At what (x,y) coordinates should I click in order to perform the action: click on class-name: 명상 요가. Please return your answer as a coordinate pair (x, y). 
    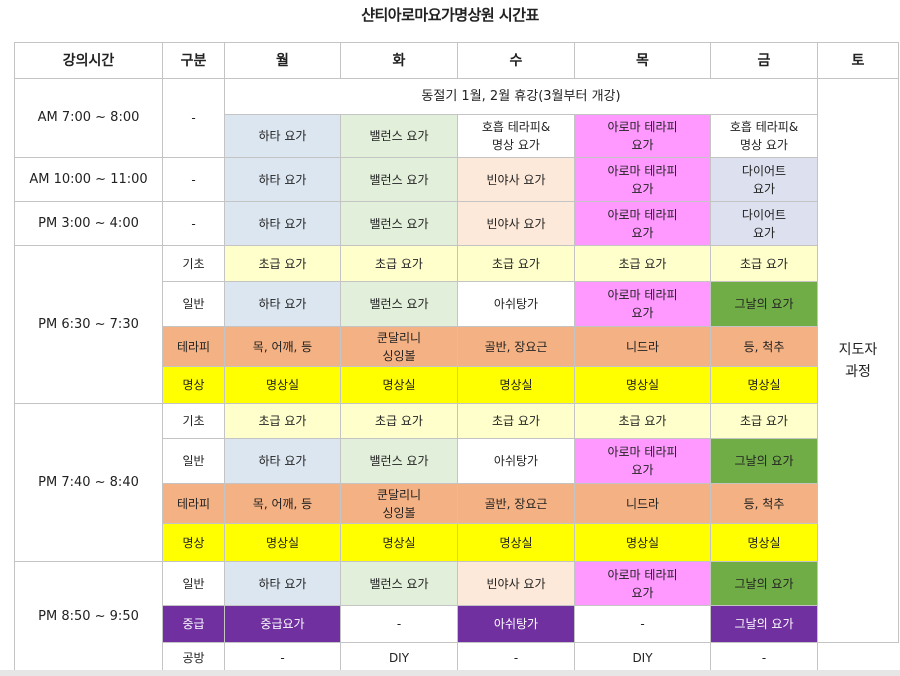
    Looking at the image, I should click on (516, 145).